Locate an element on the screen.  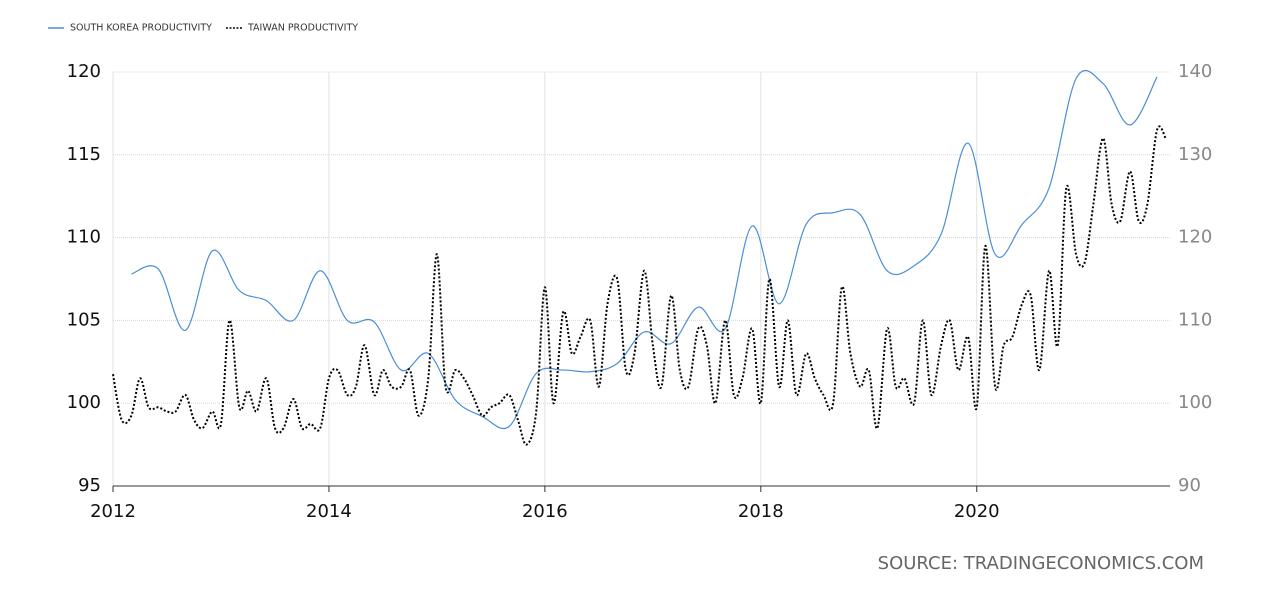
y-tick-label: 110 is located at coordinates (84, 237).